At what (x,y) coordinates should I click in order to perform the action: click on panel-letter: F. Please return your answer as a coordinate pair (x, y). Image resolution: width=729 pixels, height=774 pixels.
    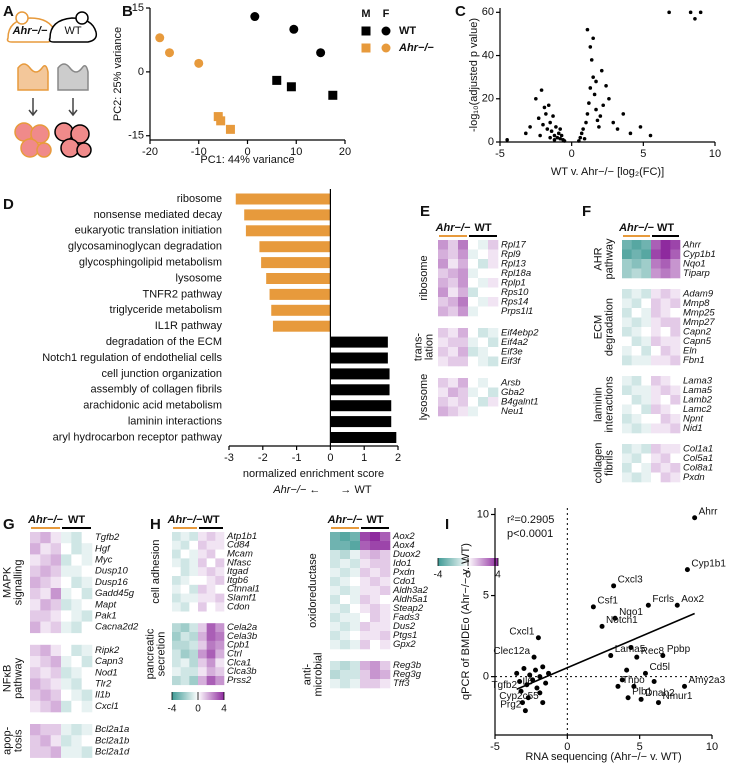
    Looking at the image, I should click on (586, 211).